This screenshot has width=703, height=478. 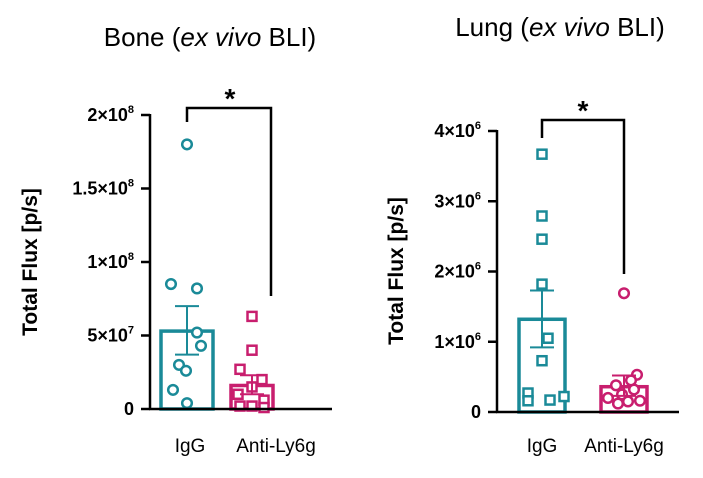 I want to click on lung-y-tick-label-3: 3×10⁶, so click(x=457, y=200).